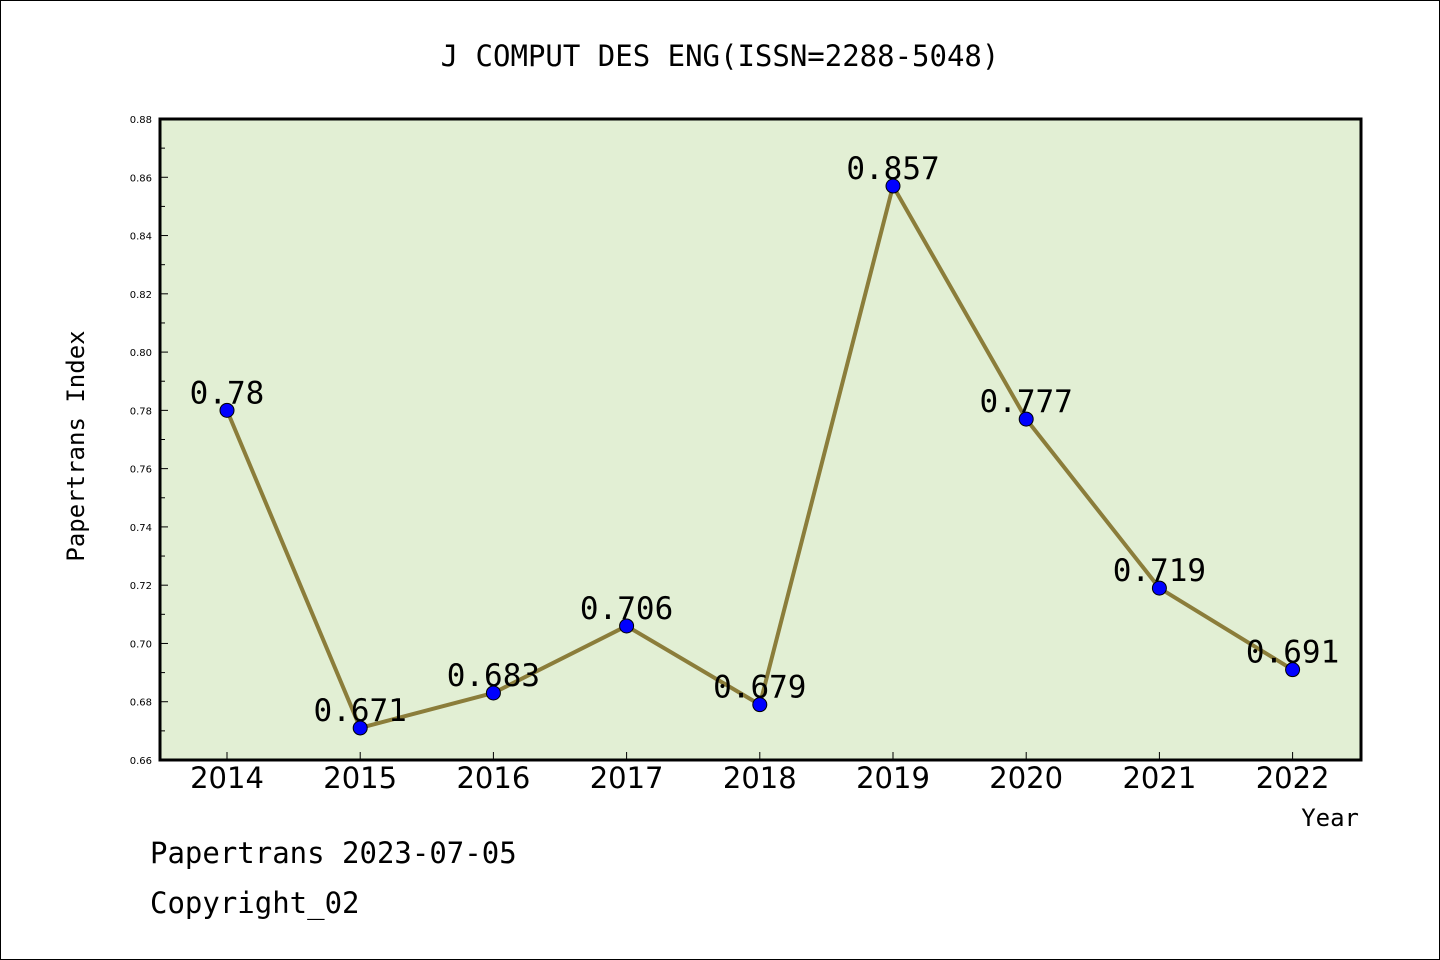  Describe the element at coordinates (626, 609) in the screenshot. I see `data-label: 0.706` at that location.